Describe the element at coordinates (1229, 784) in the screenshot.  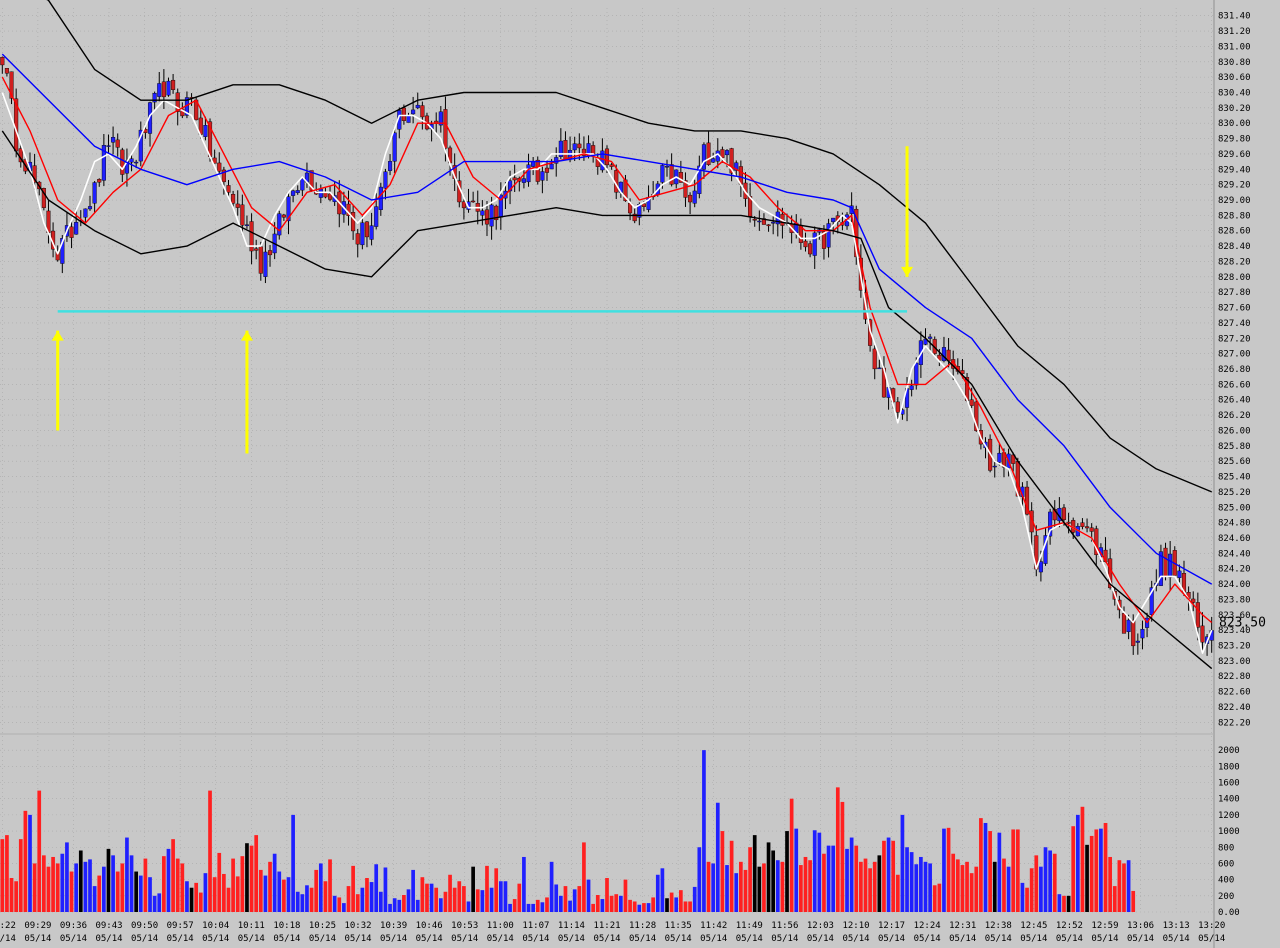
I see `volume-tick-label: 1600` at that location.